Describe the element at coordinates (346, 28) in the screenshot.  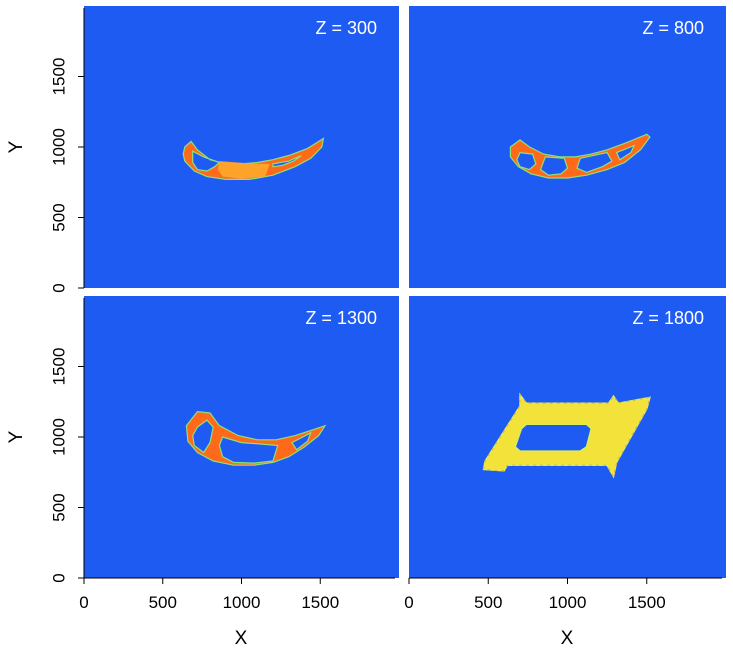
I see `panel-title: Z = 300` at that location.